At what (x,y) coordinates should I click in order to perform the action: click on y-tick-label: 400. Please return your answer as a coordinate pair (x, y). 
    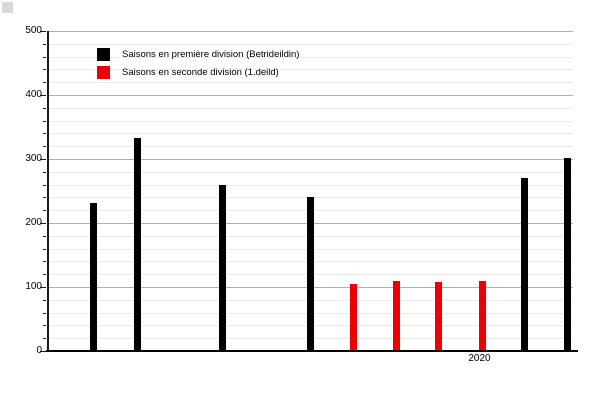
    Looking at the image, I should click on (33, 94).